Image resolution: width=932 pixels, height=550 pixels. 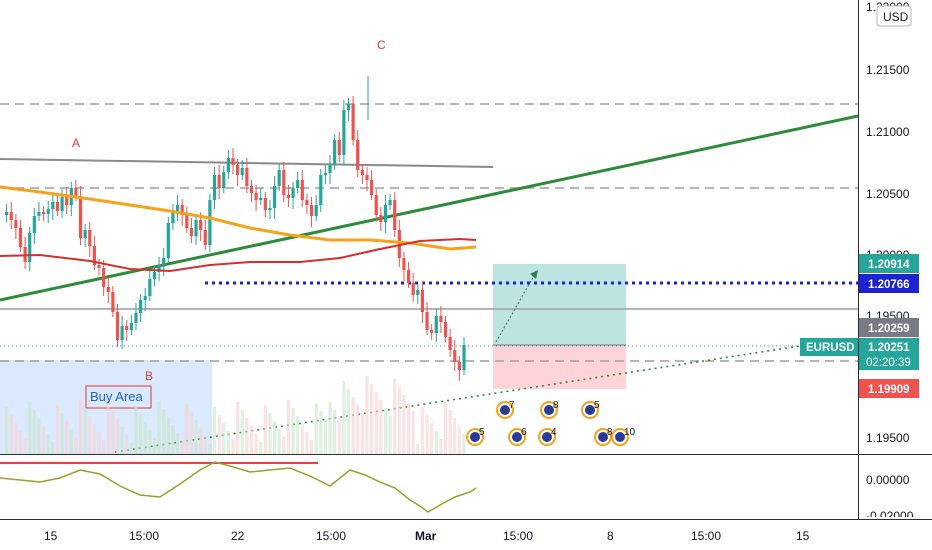 I want to click on target-zone, so click(x=559, y=304).